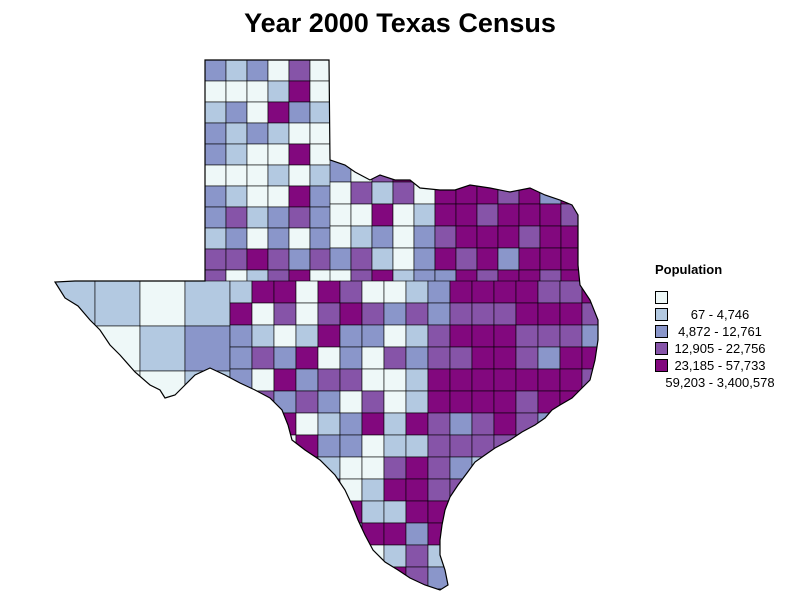 This screenshot has width=800, height=600. I want to click on legend-item-1: 67 - 4,746, so click(727, 305).